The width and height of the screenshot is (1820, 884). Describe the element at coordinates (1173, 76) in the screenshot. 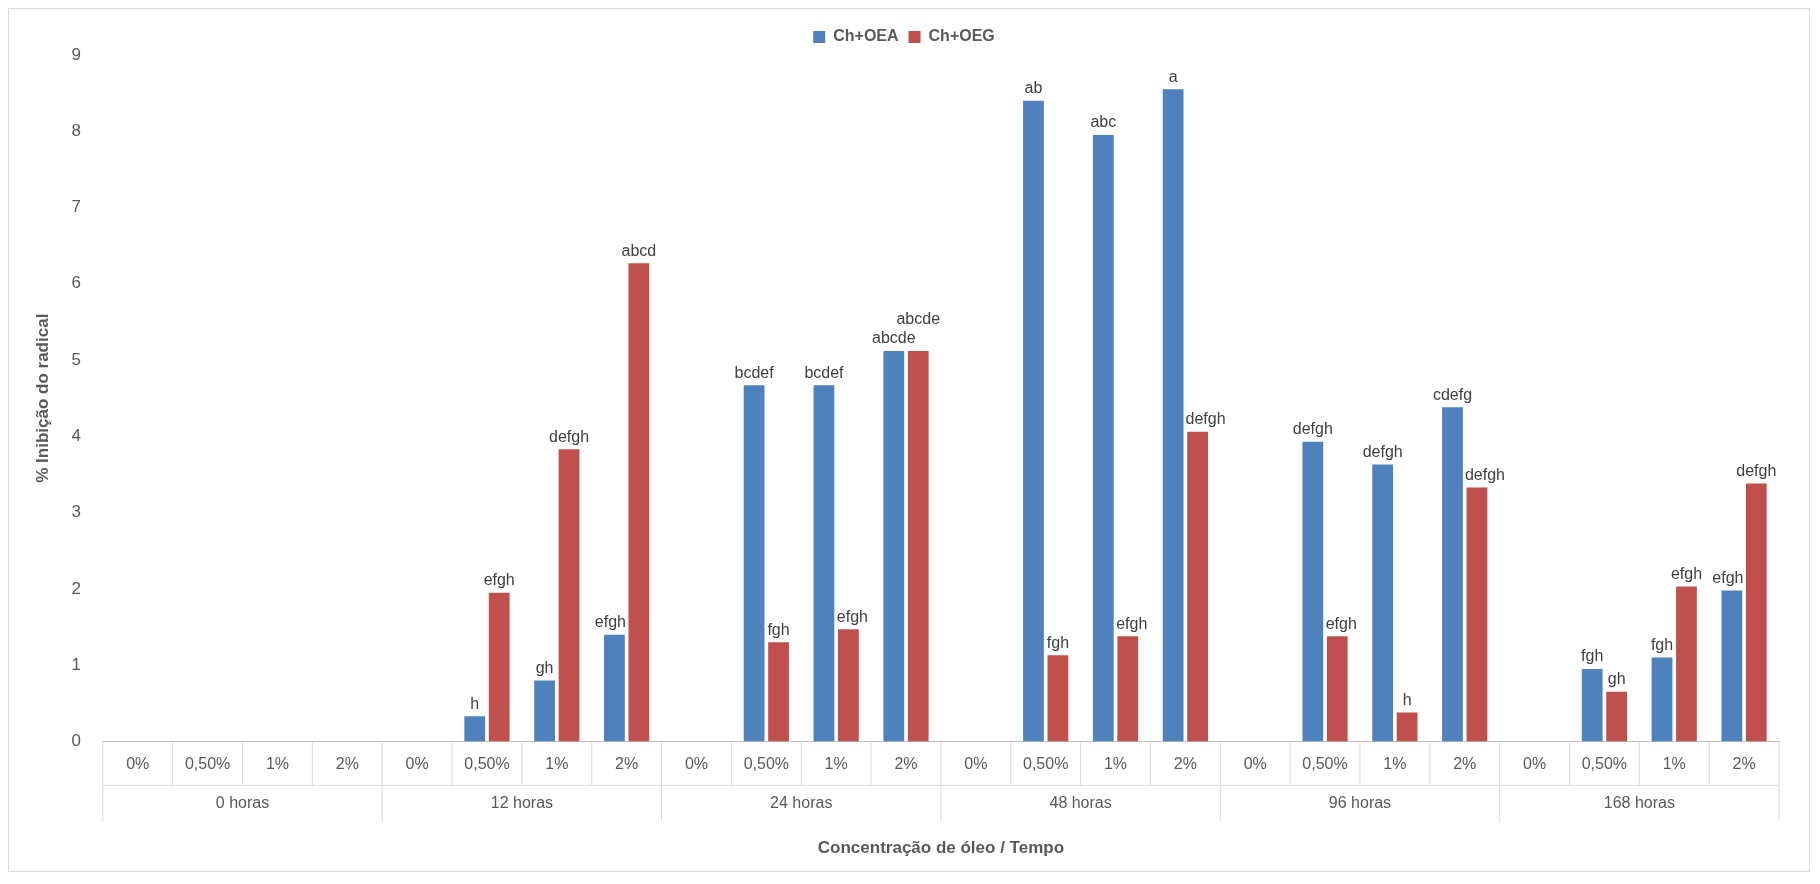

I see `data-label: a` at that location.